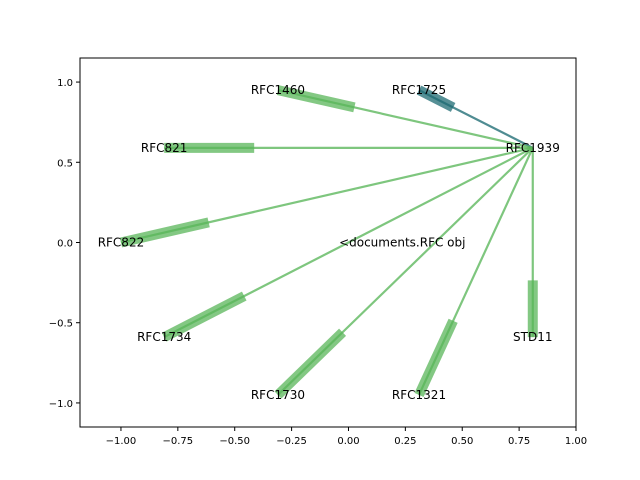  I want to click on edge-rfc1725, so click(475, 117).